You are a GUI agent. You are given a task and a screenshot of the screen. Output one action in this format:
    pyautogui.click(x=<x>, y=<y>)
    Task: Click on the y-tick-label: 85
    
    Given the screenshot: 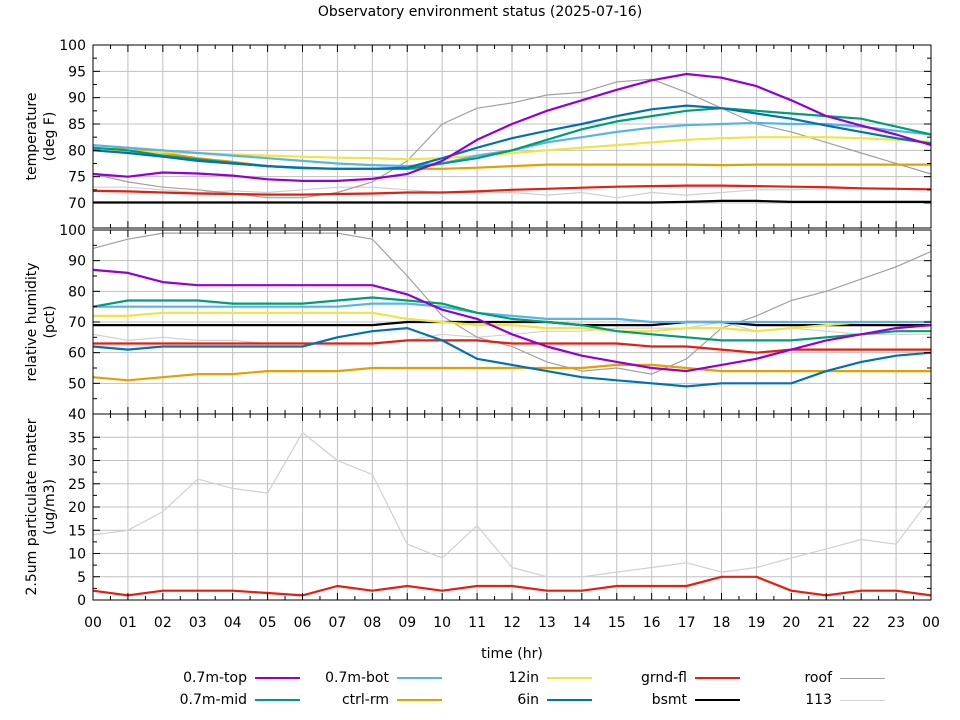 What is the action you would take?
    pyautogui.click(x=77, y=125)
    